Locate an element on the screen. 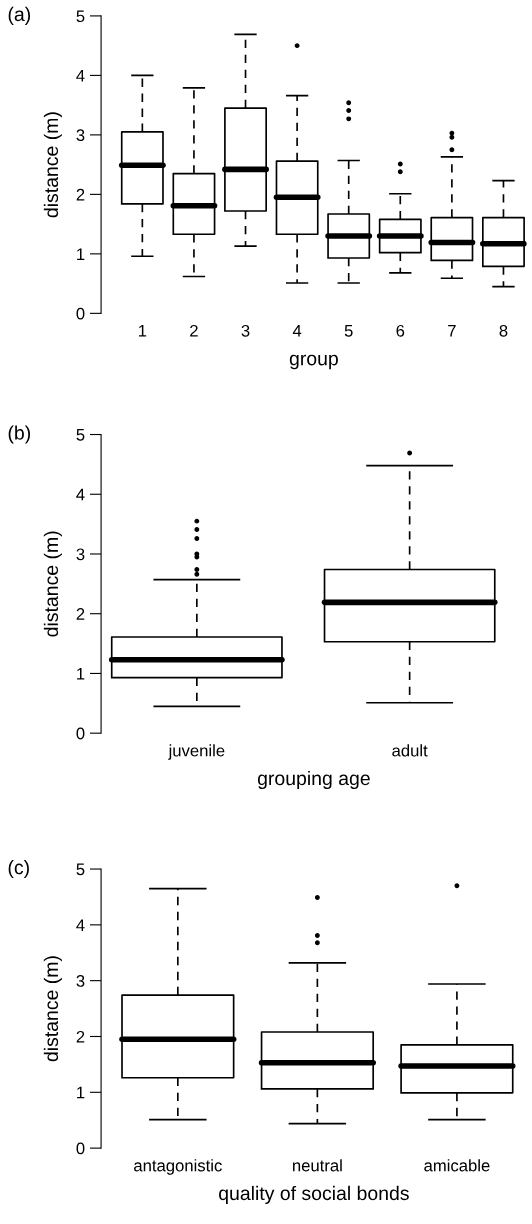  x-axis-title: grouping age is located at coordinates (313, 780).